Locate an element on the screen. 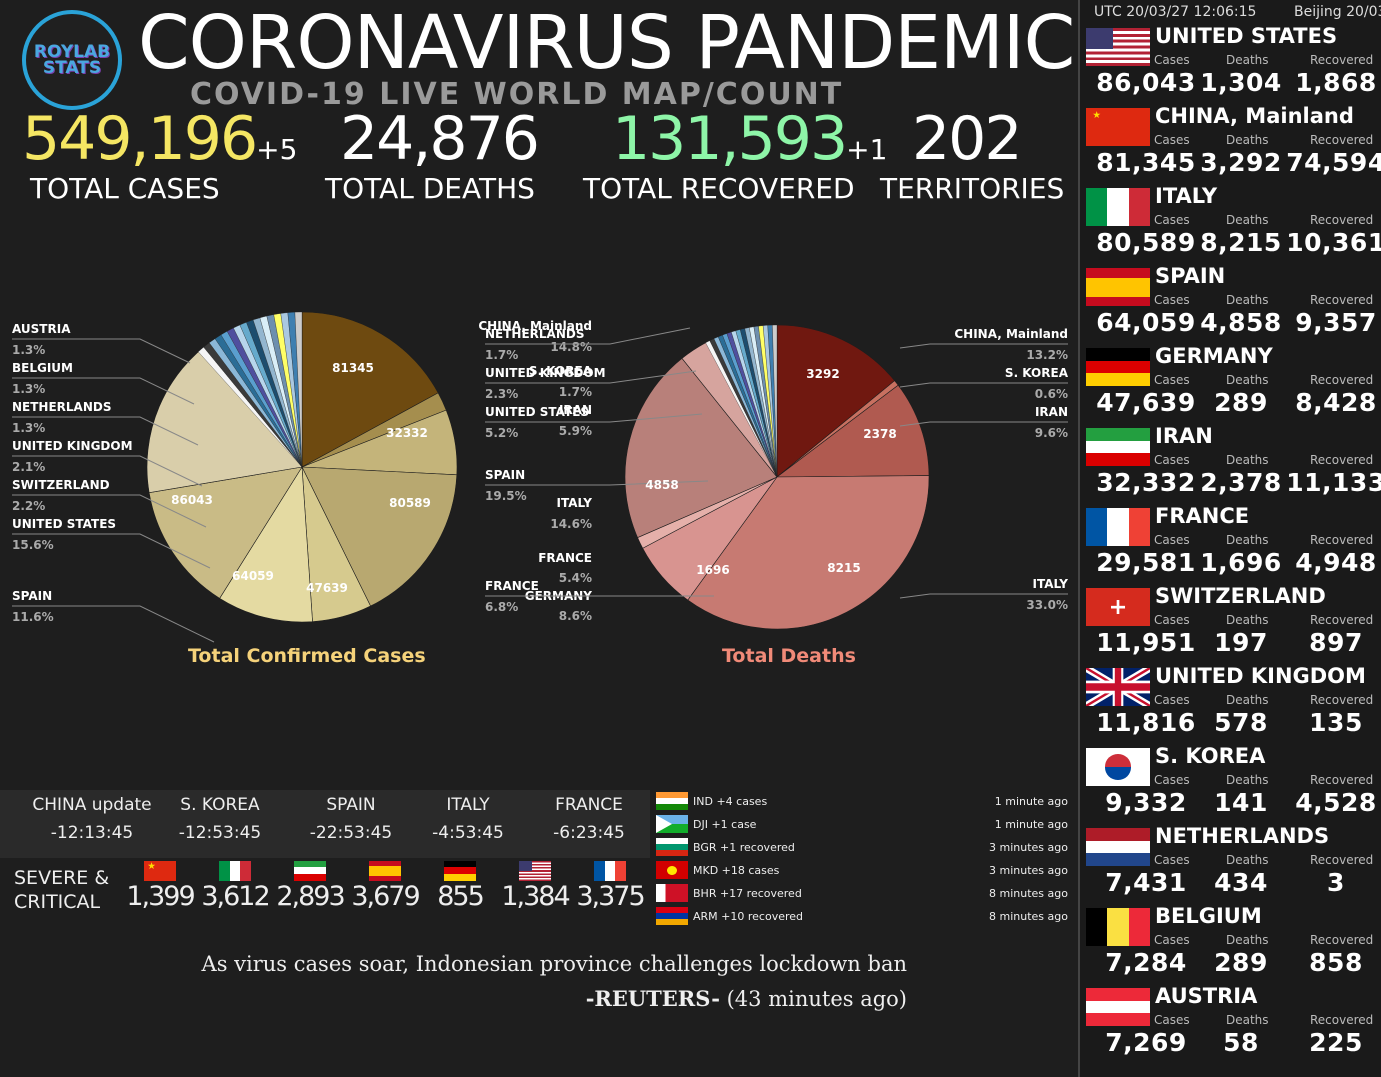  country-recovered: 225 is located at coordinates (1336, 1042).